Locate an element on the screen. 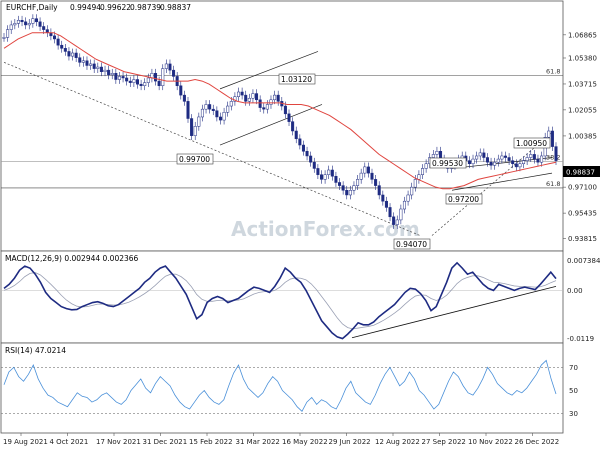 The width and height of the screenshot is (600, 450). ohlc-low: 0.98739 is located at coordinates (145, 7).